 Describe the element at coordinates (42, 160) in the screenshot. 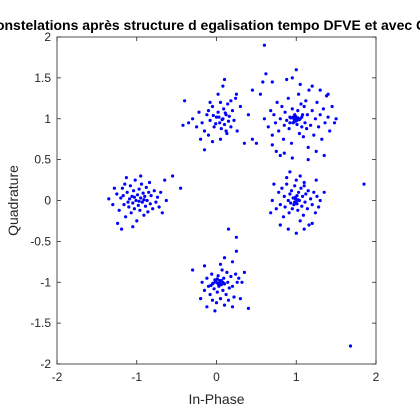

I see `y-tick-label: 0.5` at that location.